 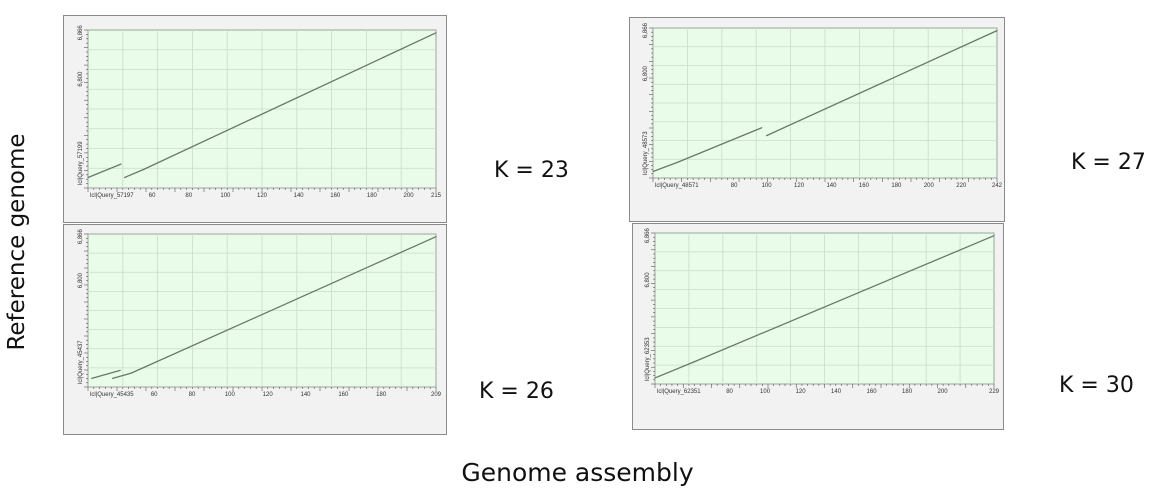 What do you see at coordinates (997, 186) in the screenshot?
I see `x-tick-label: 242` at bounding box center [997, 186].